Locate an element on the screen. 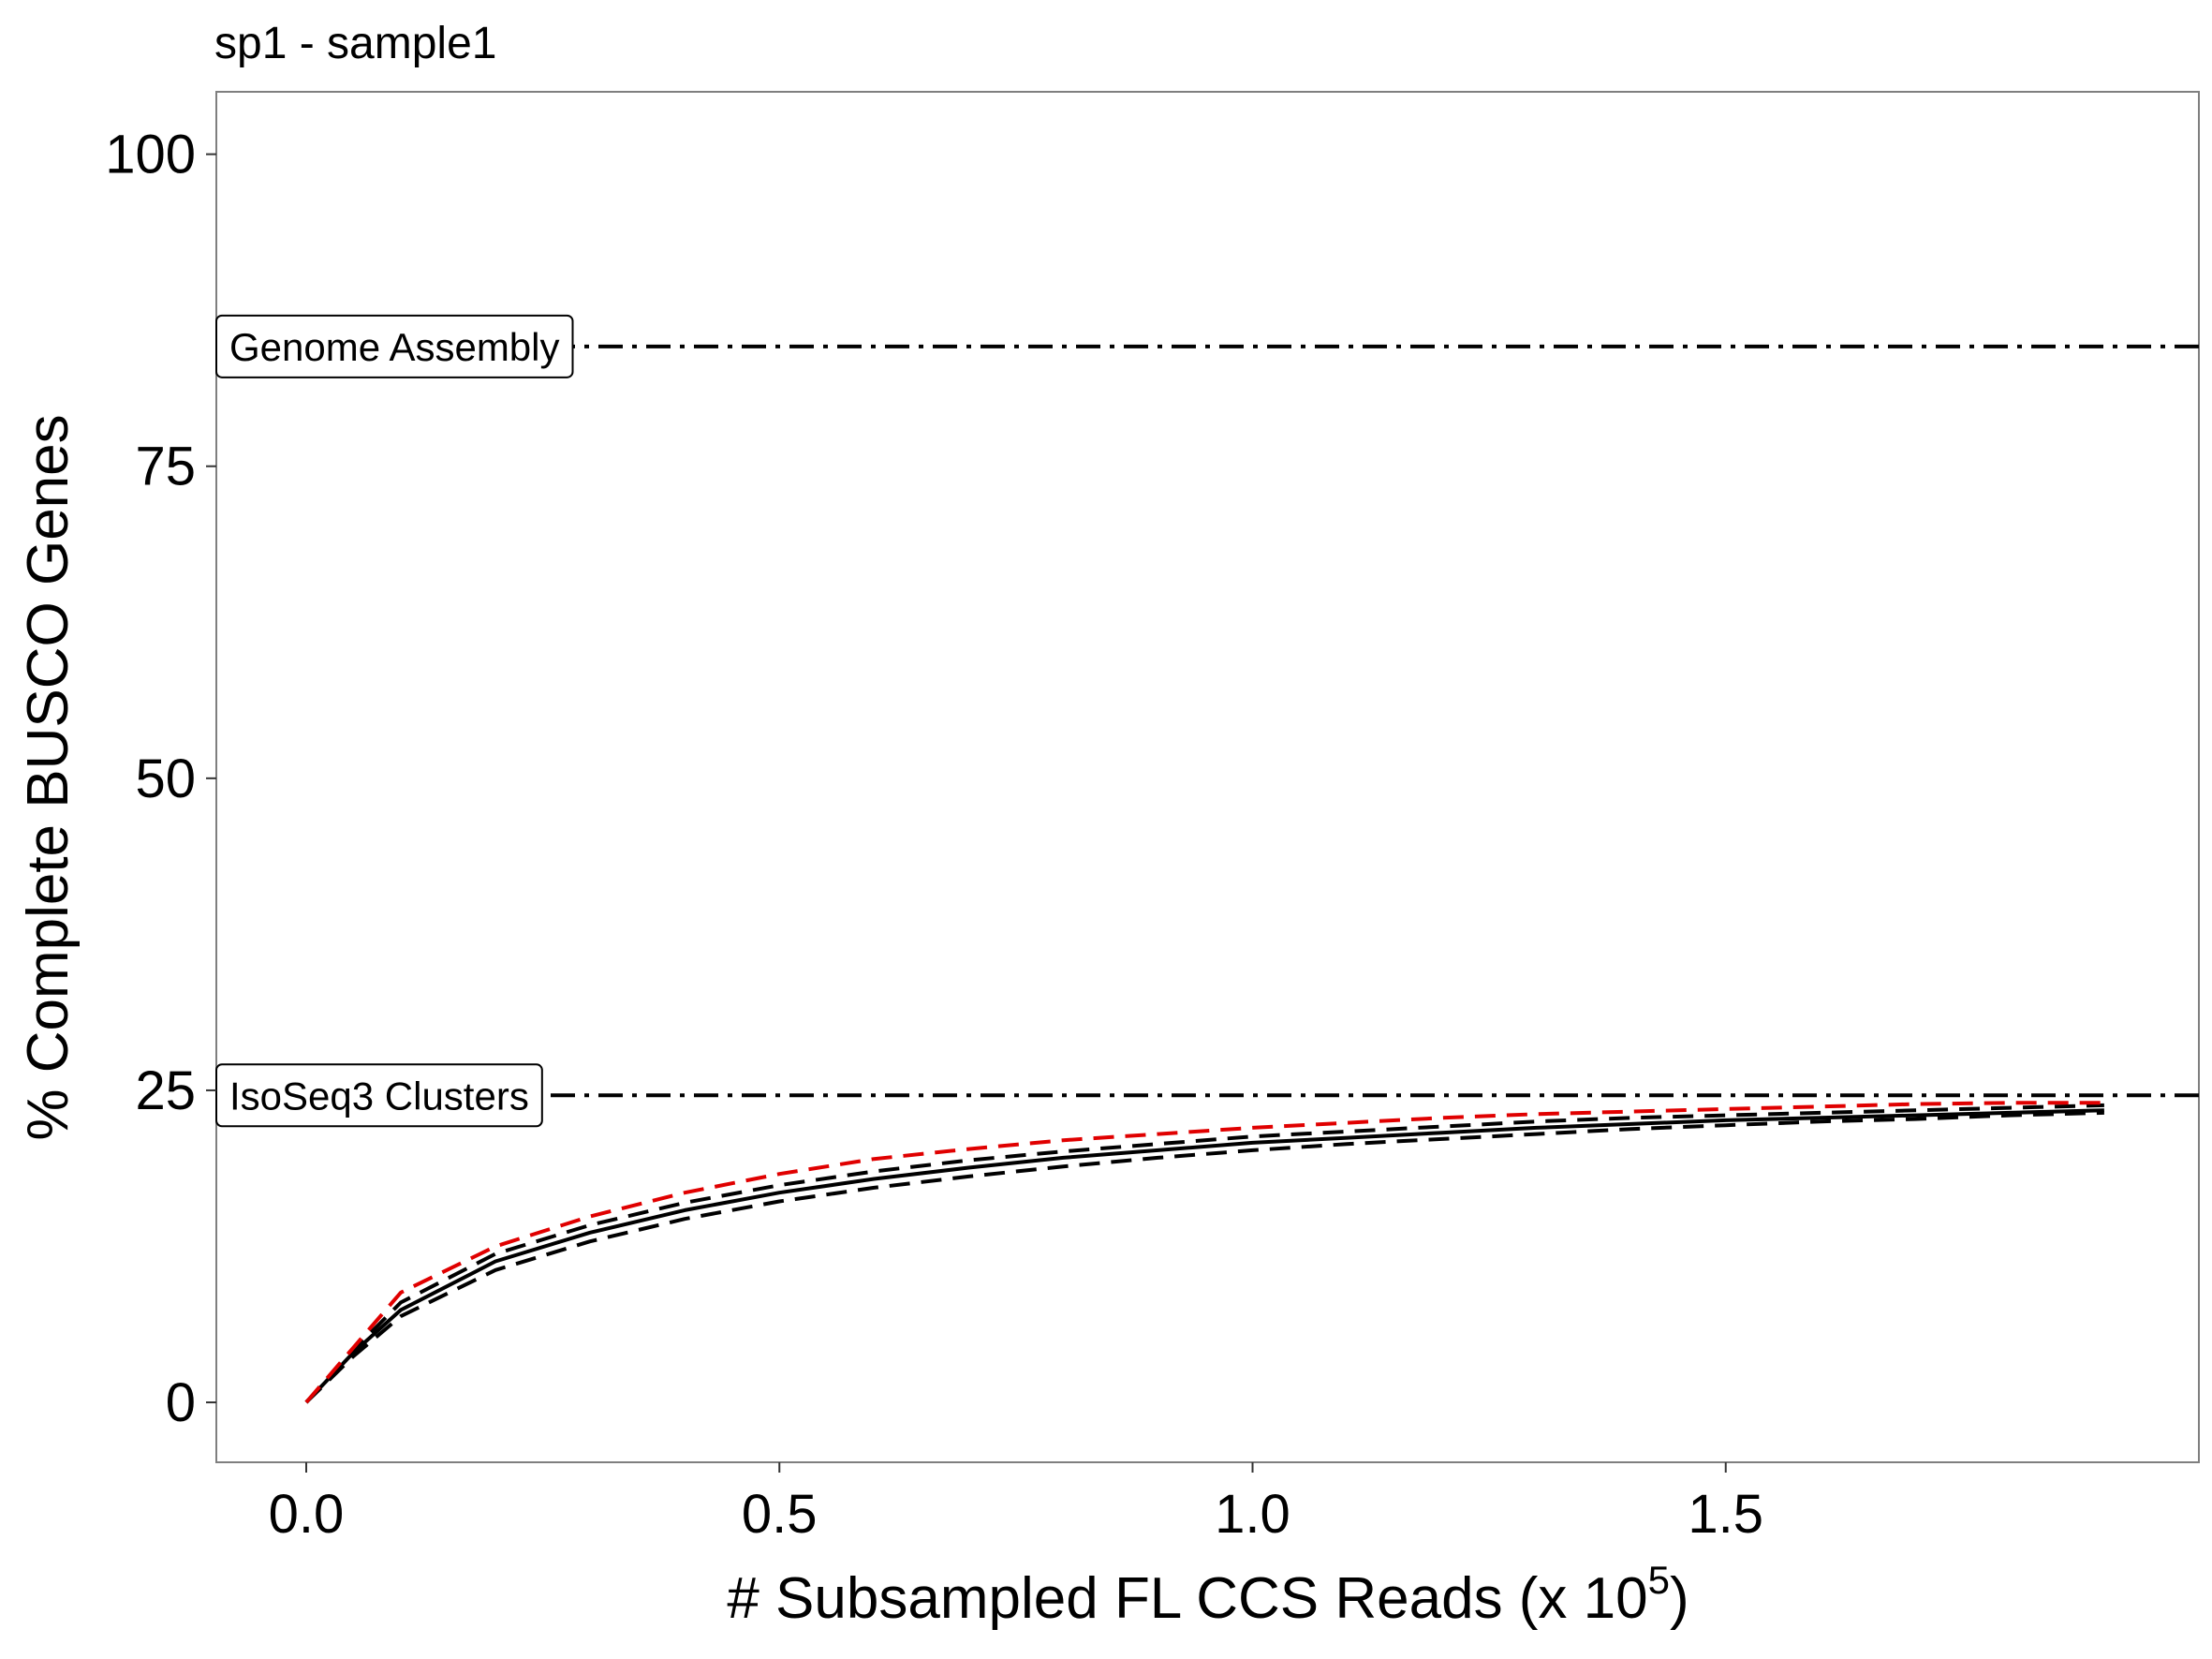 Image resolution: width=2212 pixels, height=1659 pixels. x-tick-label: 1.0 is located at coordinates (1252, 1515).